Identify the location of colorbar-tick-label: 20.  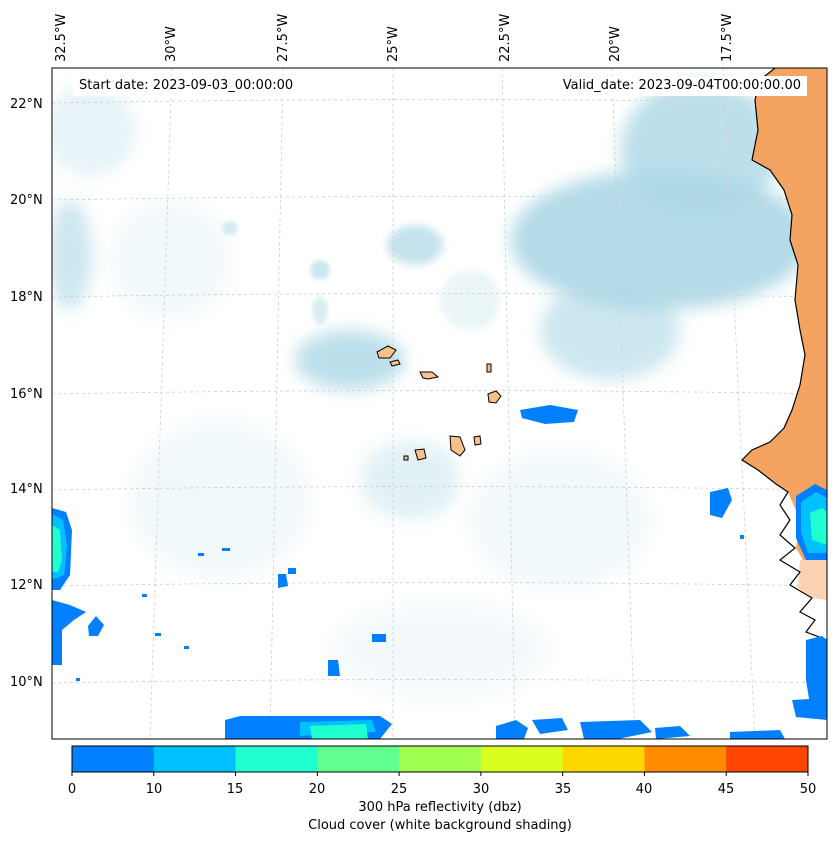
(317, 789).